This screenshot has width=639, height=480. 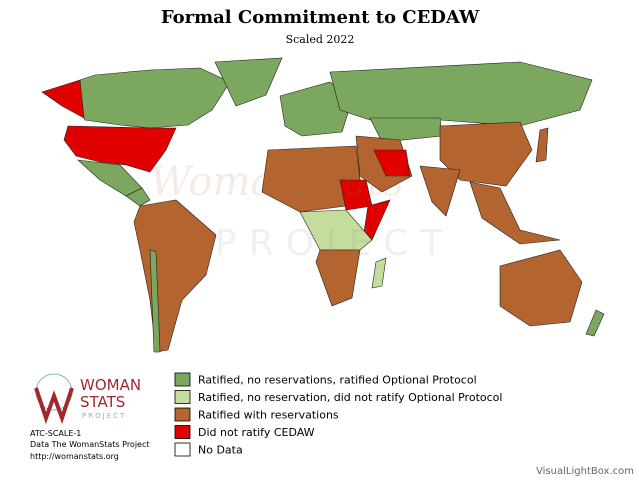 I want to click on logo: WOMAN STATS PROJECT, so click(x=87, y=399).